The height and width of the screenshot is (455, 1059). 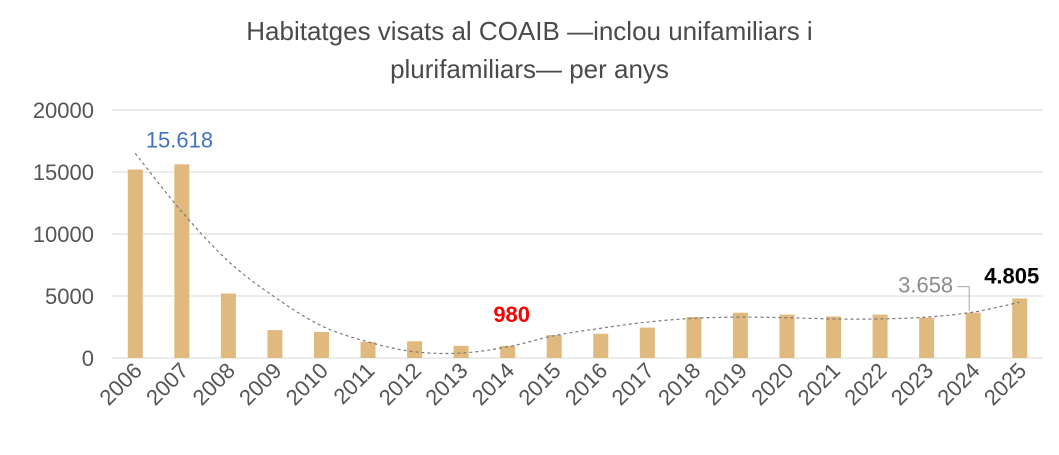 I want to click on x-tick-label: 2006, so click(x=121, y=384).